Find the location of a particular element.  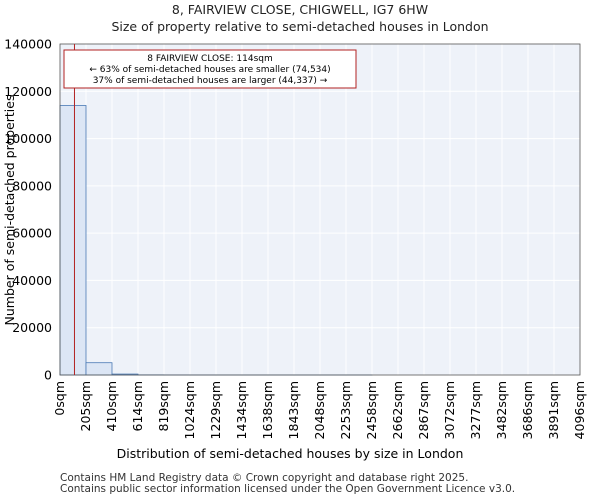

x-tick-label-3: 614sqm is located at coordinates (137, 406).